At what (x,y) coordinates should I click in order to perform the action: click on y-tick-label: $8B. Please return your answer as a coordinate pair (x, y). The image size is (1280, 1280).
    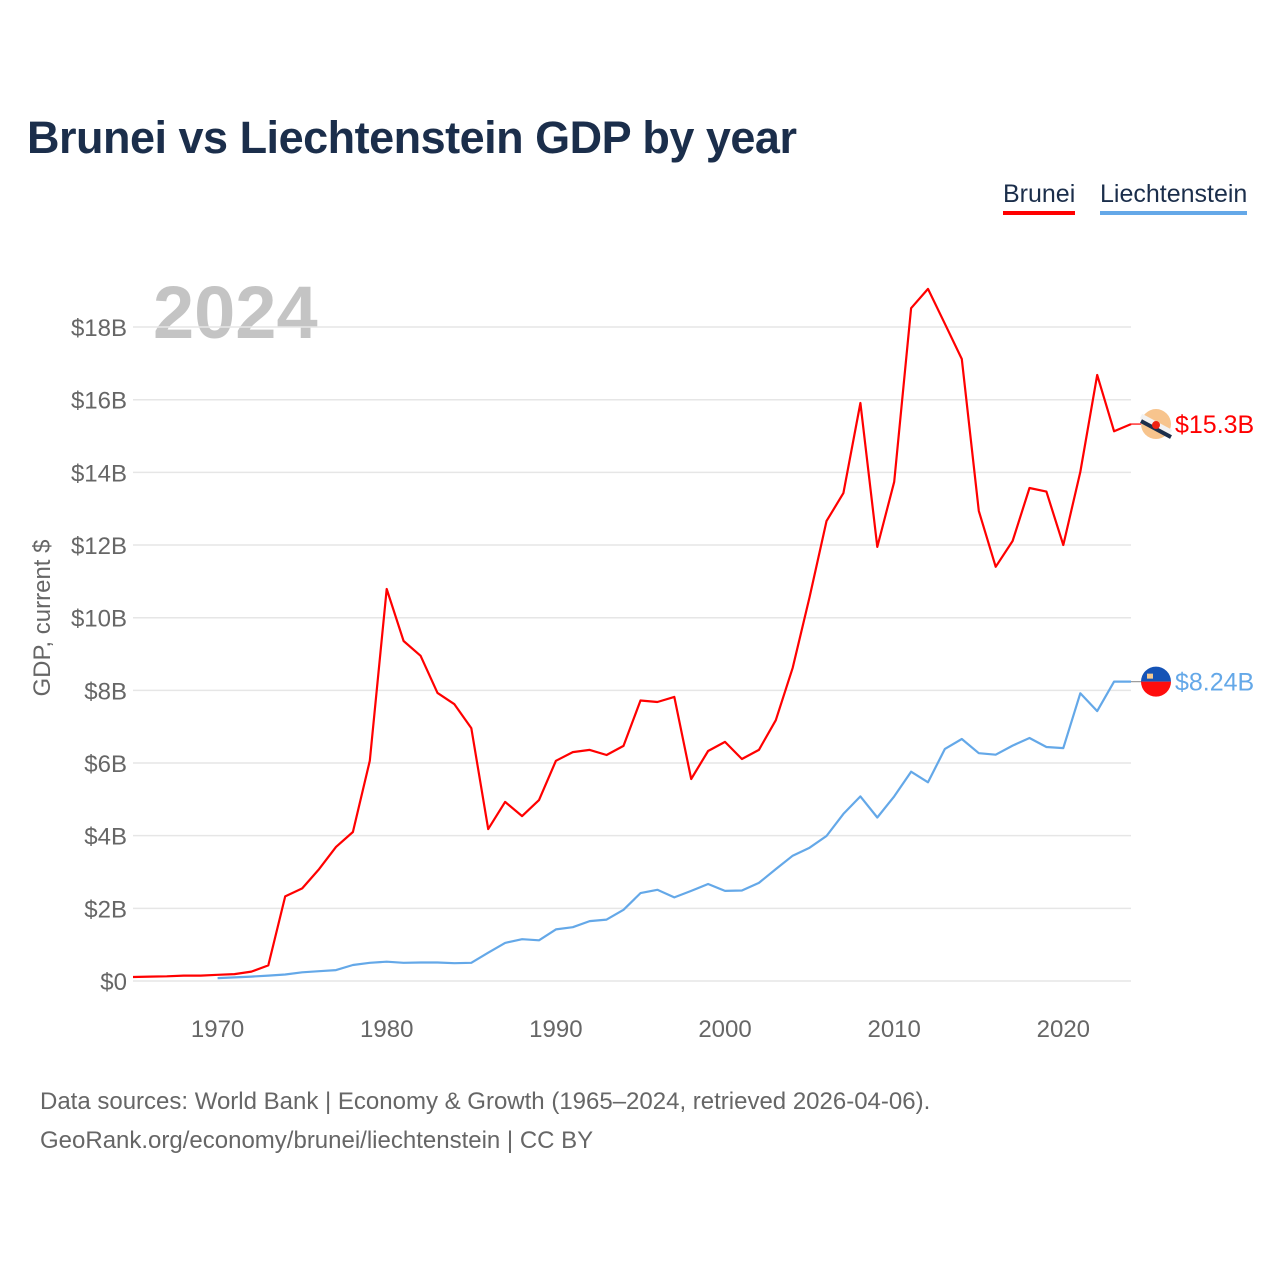
    Looking at the image, I should click on (105, 691).